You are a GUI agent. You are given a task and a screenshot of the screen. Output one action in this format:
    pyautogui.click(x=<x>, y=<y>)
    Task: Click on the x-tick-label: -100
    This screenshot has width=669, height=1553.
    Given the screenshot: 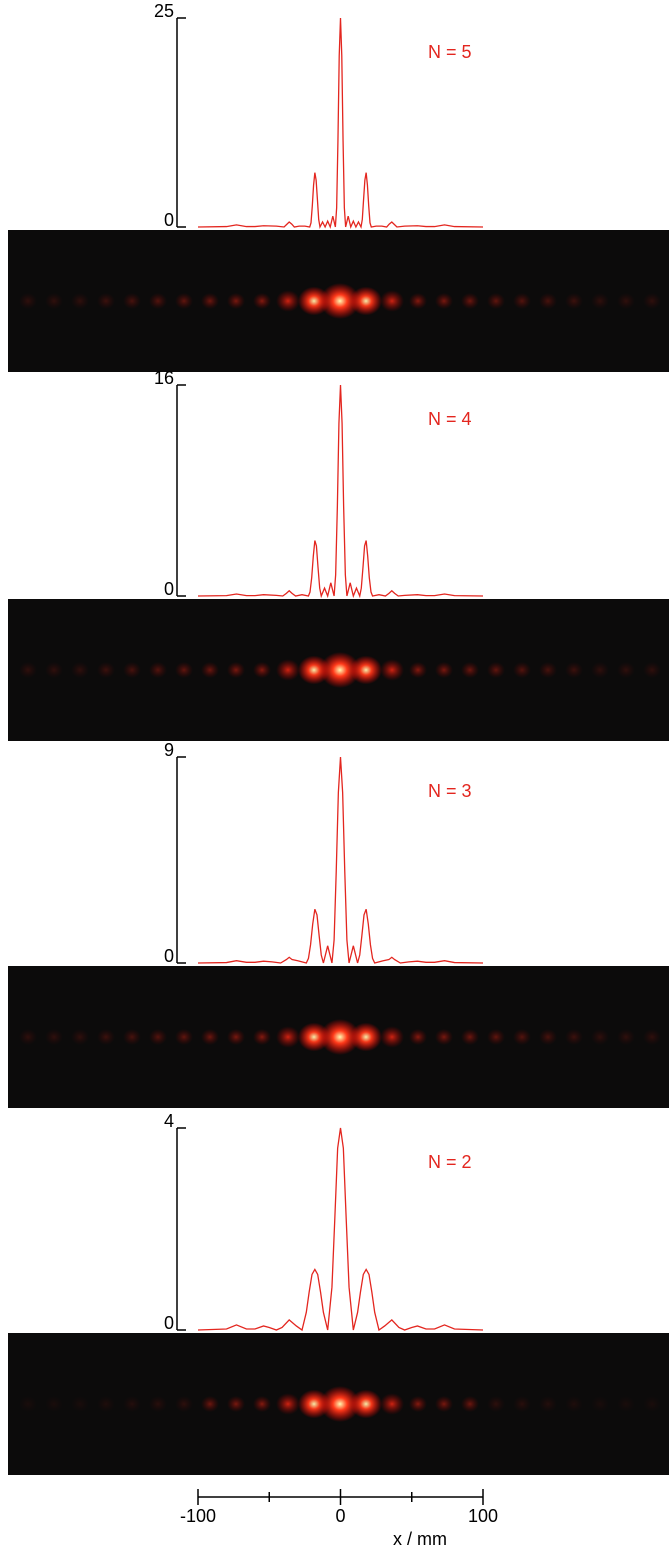 What is the action you would take?
    pyautogui.click(x=198, y=1516)
    